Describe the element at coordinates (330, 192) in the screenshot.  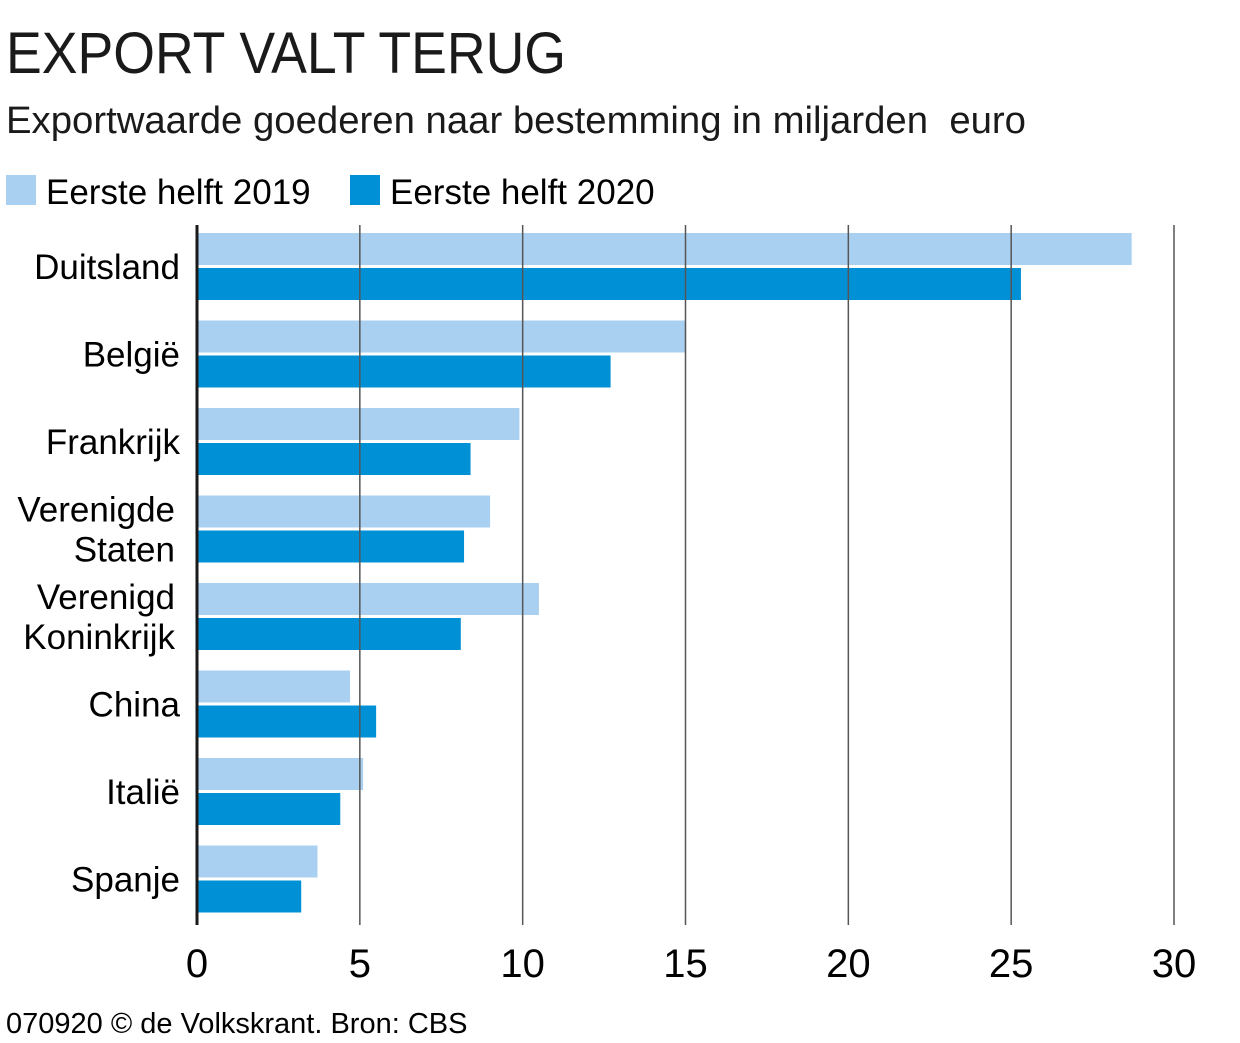
I see `legend: Eerste helft 2019 Eerste helft 2020` at that location.